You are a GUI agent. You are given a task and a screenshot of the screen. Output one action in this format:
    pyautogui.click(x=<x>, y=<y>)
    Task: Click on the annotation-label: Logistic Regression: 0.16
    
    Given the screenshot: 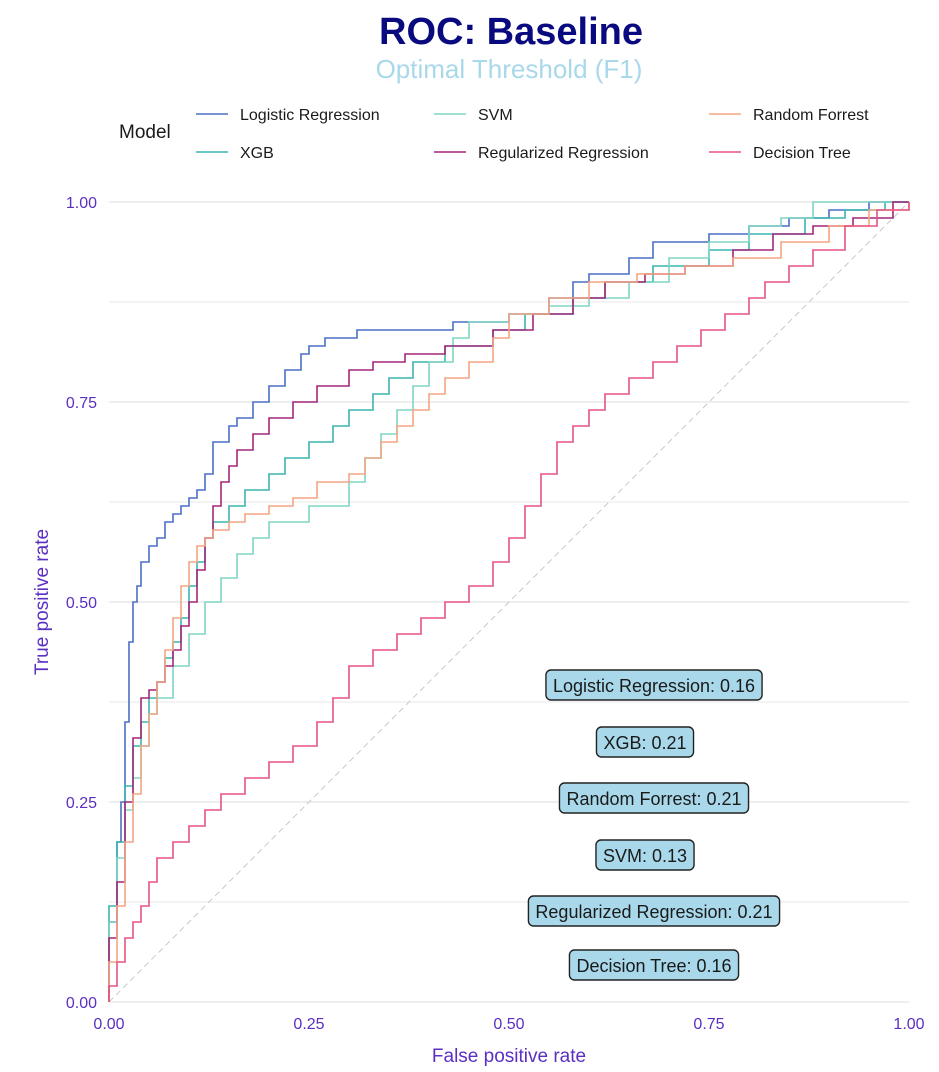 What is the action you would take?
    pyautogui.click(x=654, y=685)
    